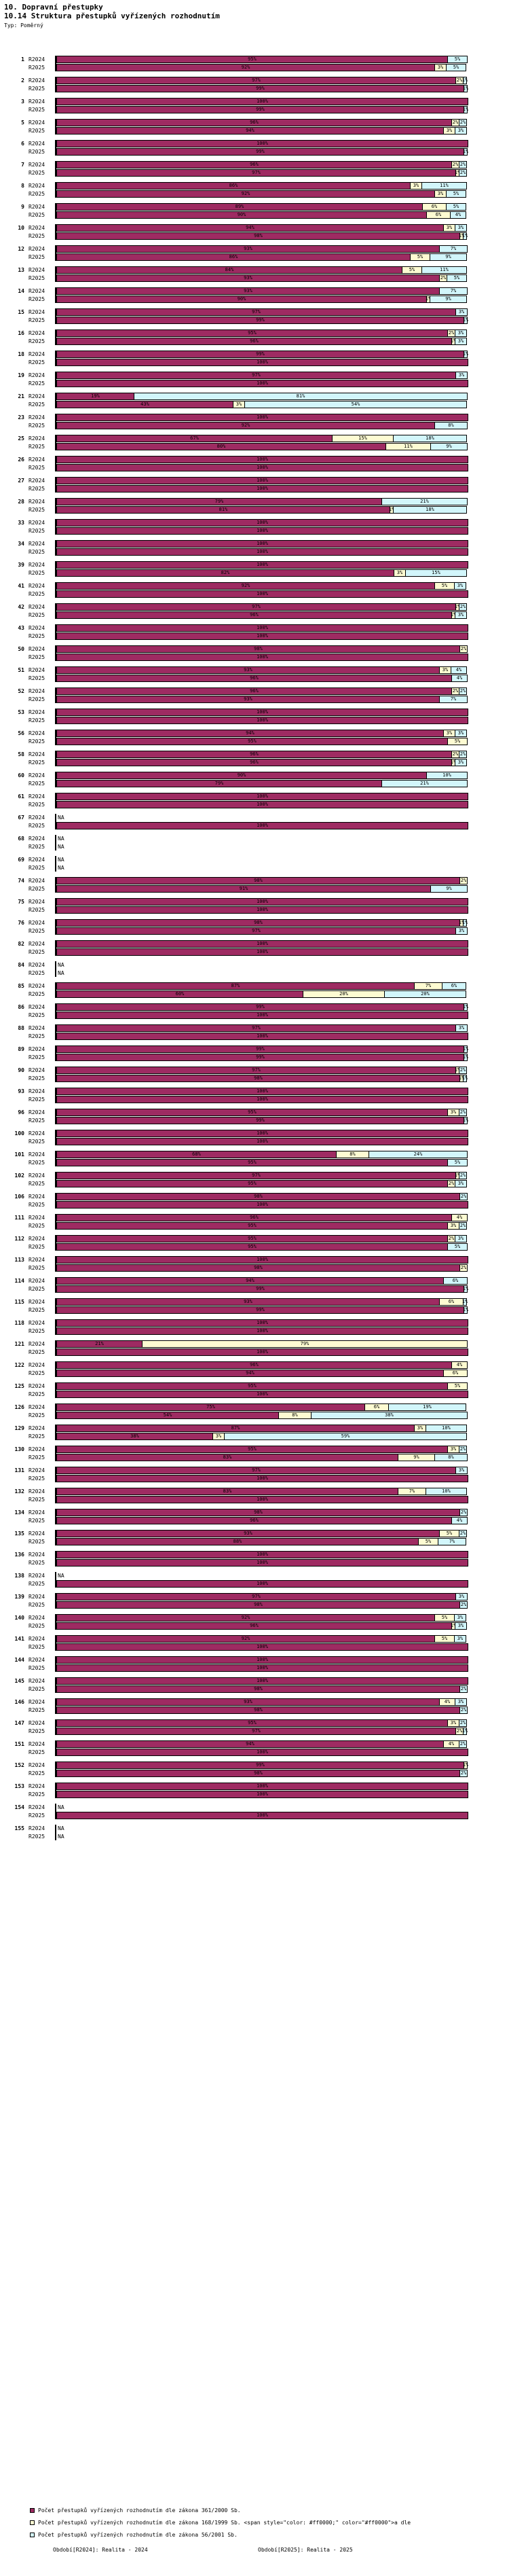  What do you see at coordinates (427, 1407) in the screenshot?
I see `bar-segment: 19%` at bounding box center [427, 1407].